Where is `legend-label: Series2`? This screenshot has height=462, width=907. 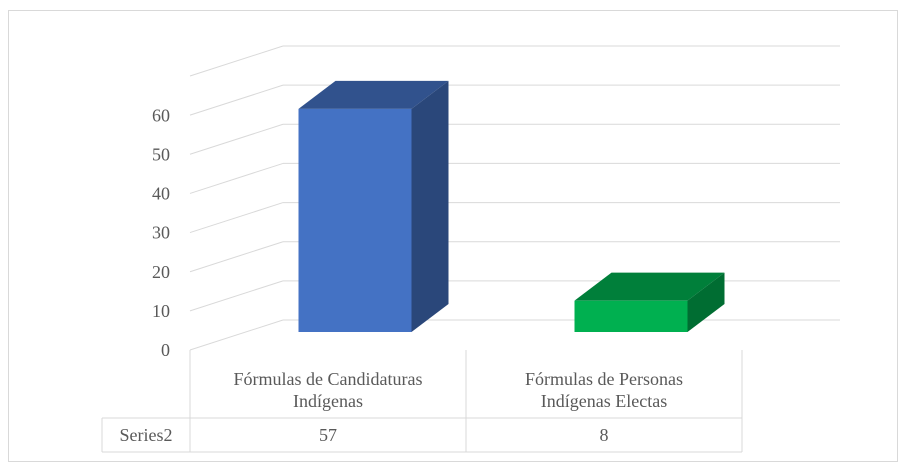 legend-label: Series2 is located at coordinates (146, 435).